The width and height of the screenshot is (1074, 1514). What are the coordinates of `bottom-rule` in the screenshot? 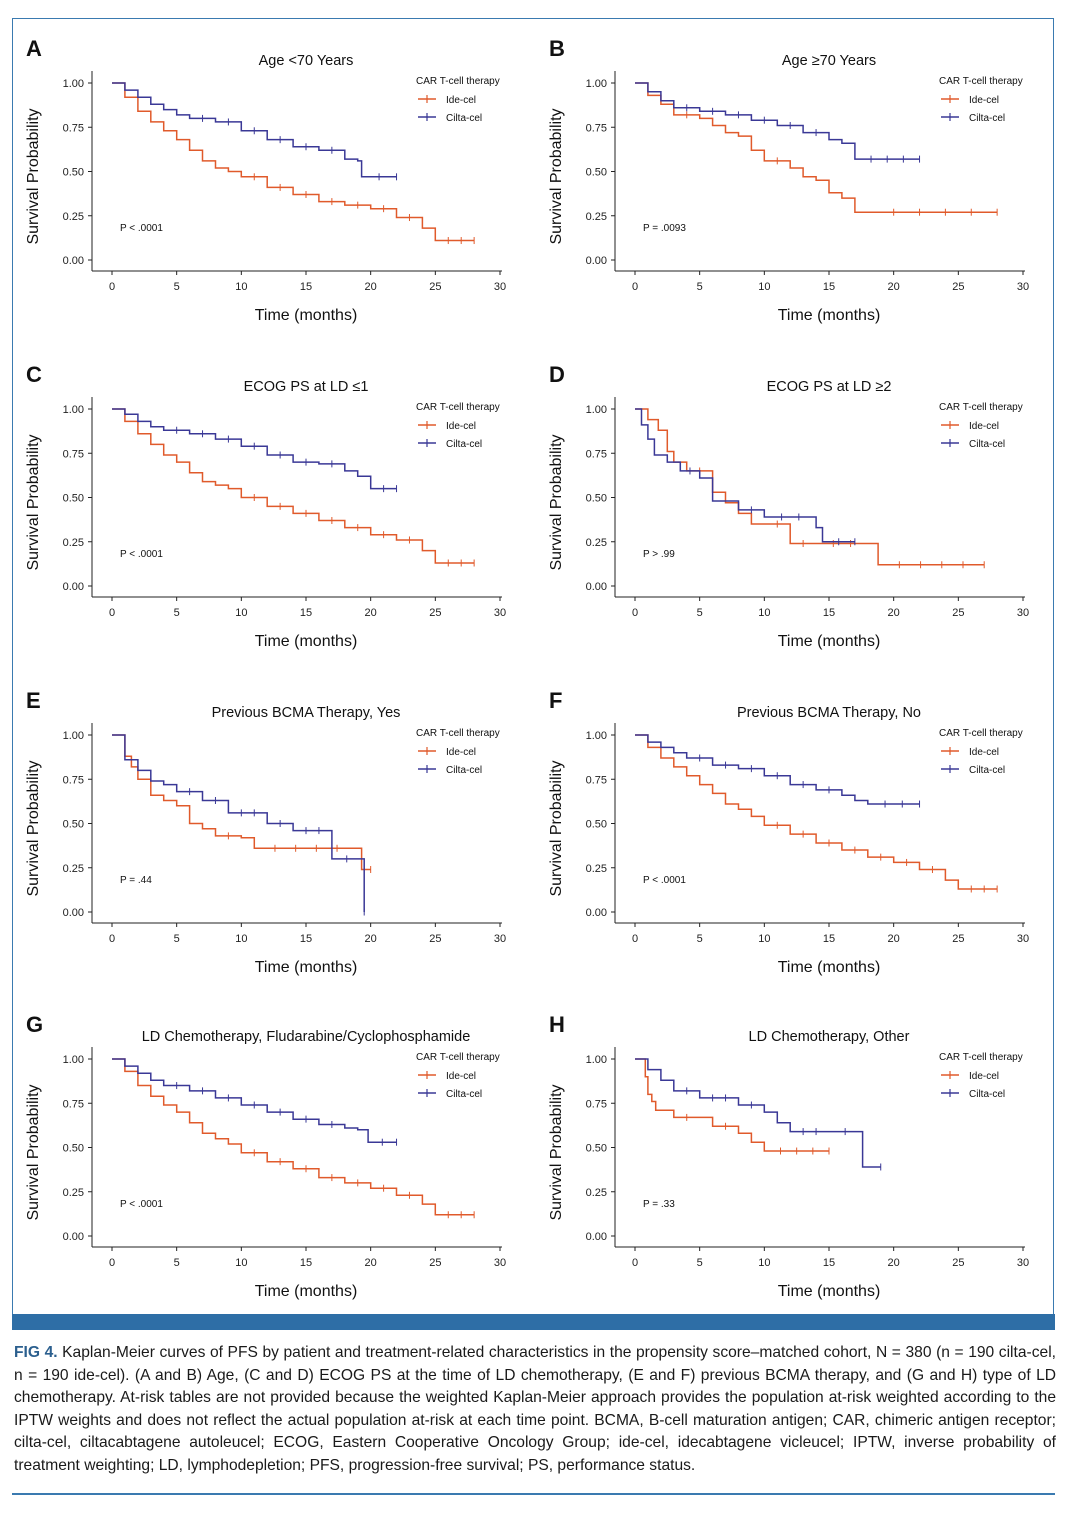 It's located at (533, 1494).